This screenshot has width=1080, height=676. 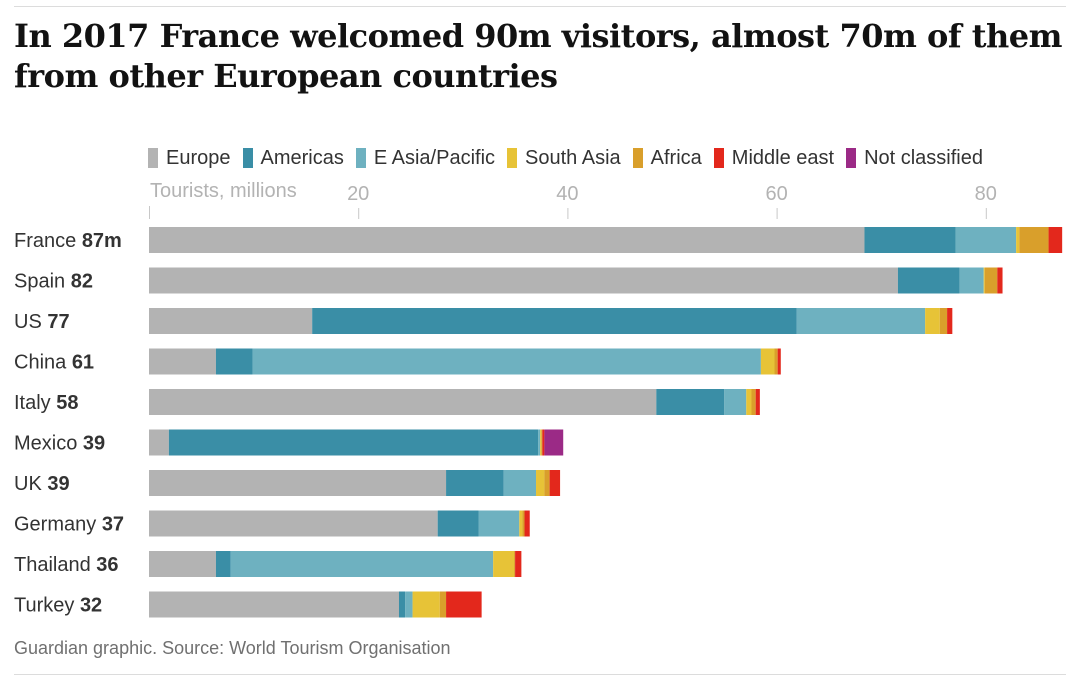 What do you see at coordinates (690, 402) in the screenshot?
I see `bar-italy-americas` at bounding box center [690, 402].